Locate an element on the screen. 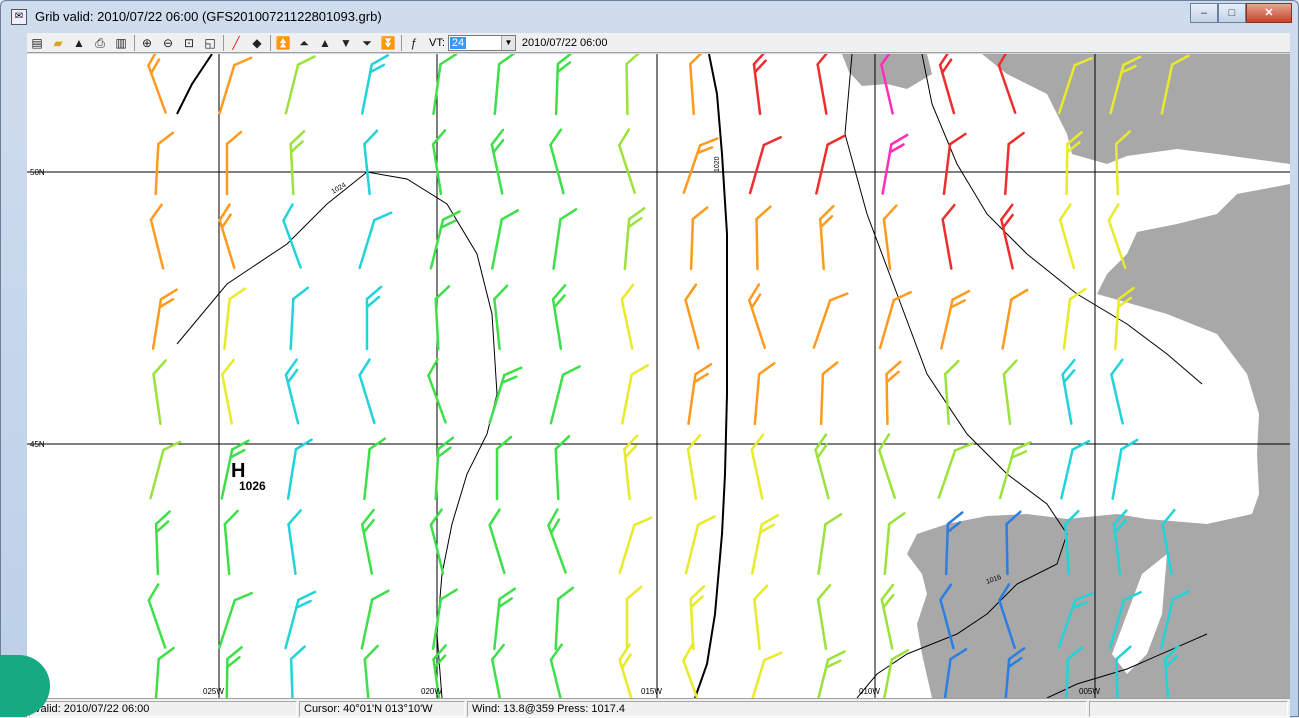 This screenshot has width=1299, height=718. lon-label: 020W is located at coordinates (431, 691).